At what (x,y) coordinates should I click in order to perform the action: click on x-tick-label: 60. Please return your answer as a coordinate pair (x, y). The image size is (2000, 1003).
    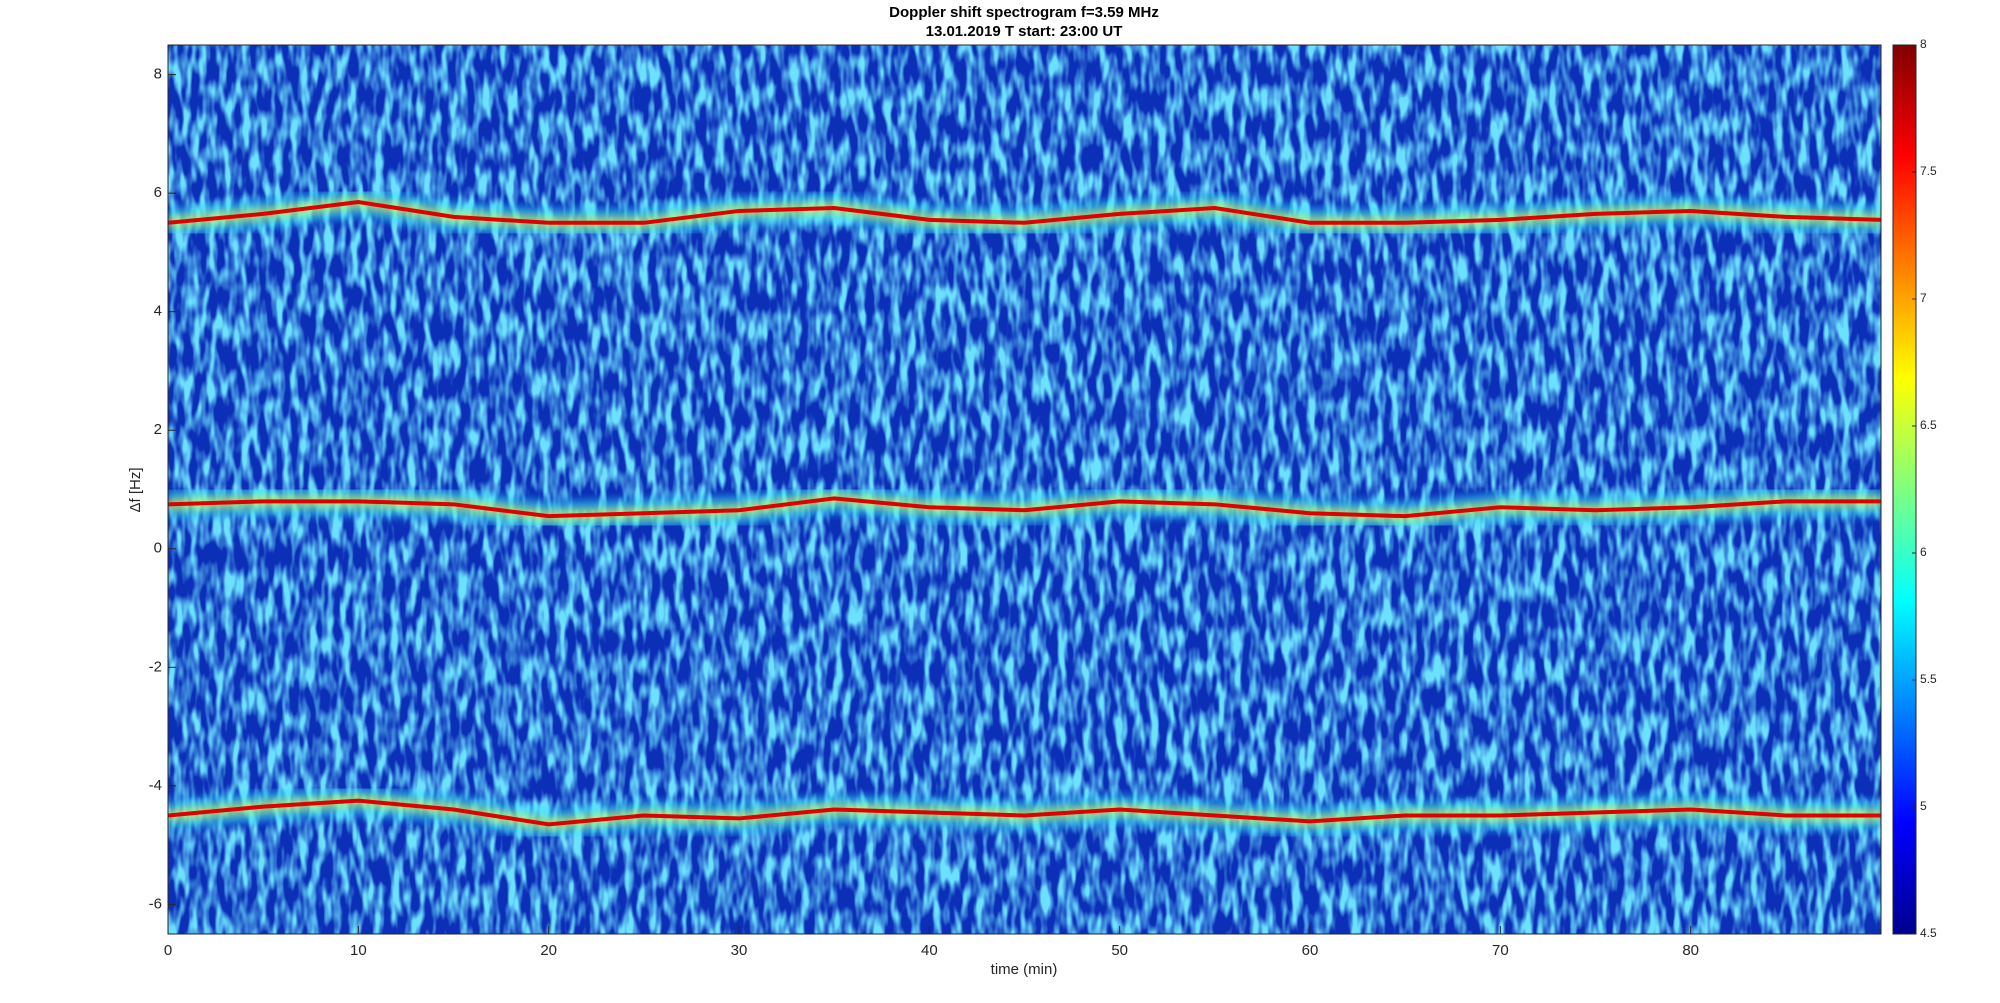
    Looking at the image, I should click on (1310, 950).